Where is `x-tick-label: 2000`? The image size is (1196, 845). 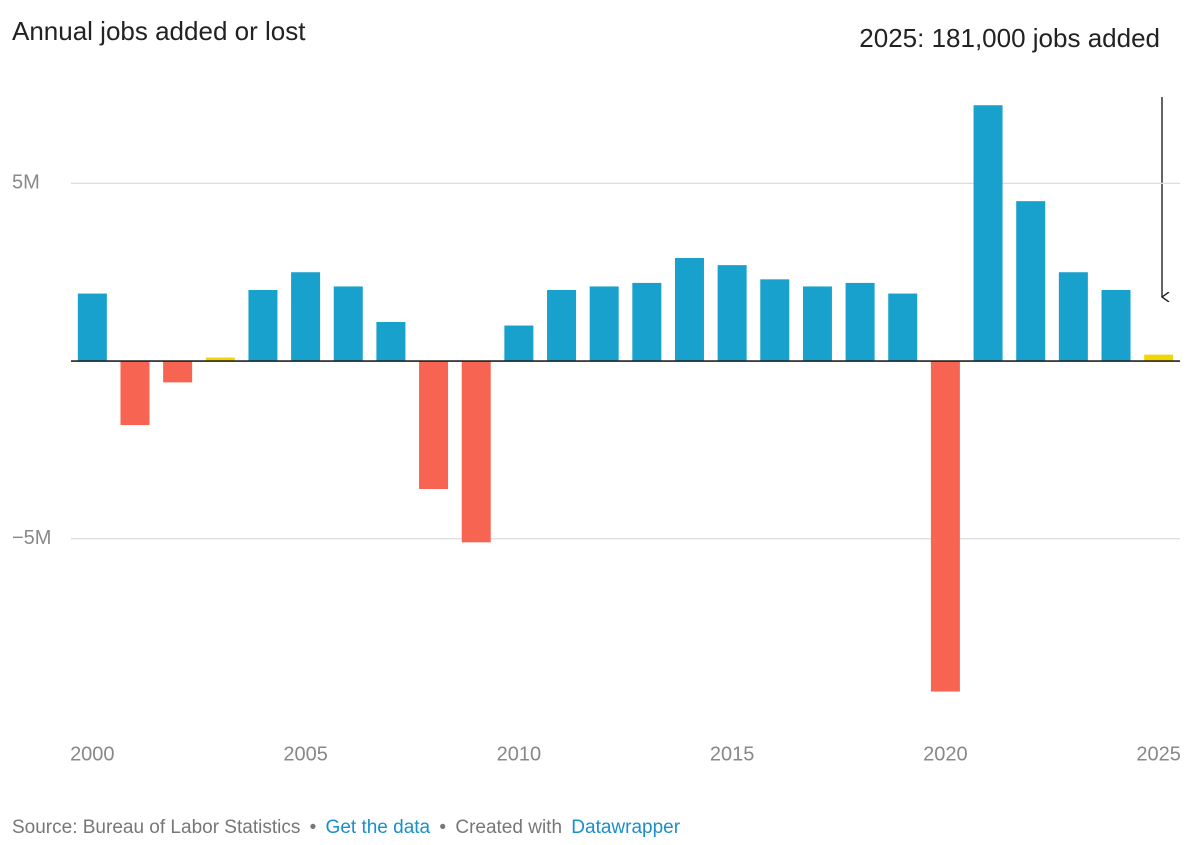
x-tick-label: 2000 is located at coordinates (92, 754).